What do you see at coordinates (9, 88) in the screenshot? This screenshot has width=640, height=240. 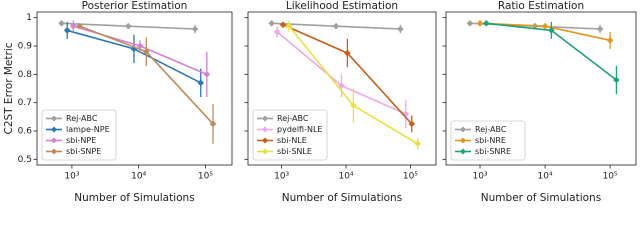 I see `y-axis-label: C2ST Error Metric` at bounding box center [9, 88].